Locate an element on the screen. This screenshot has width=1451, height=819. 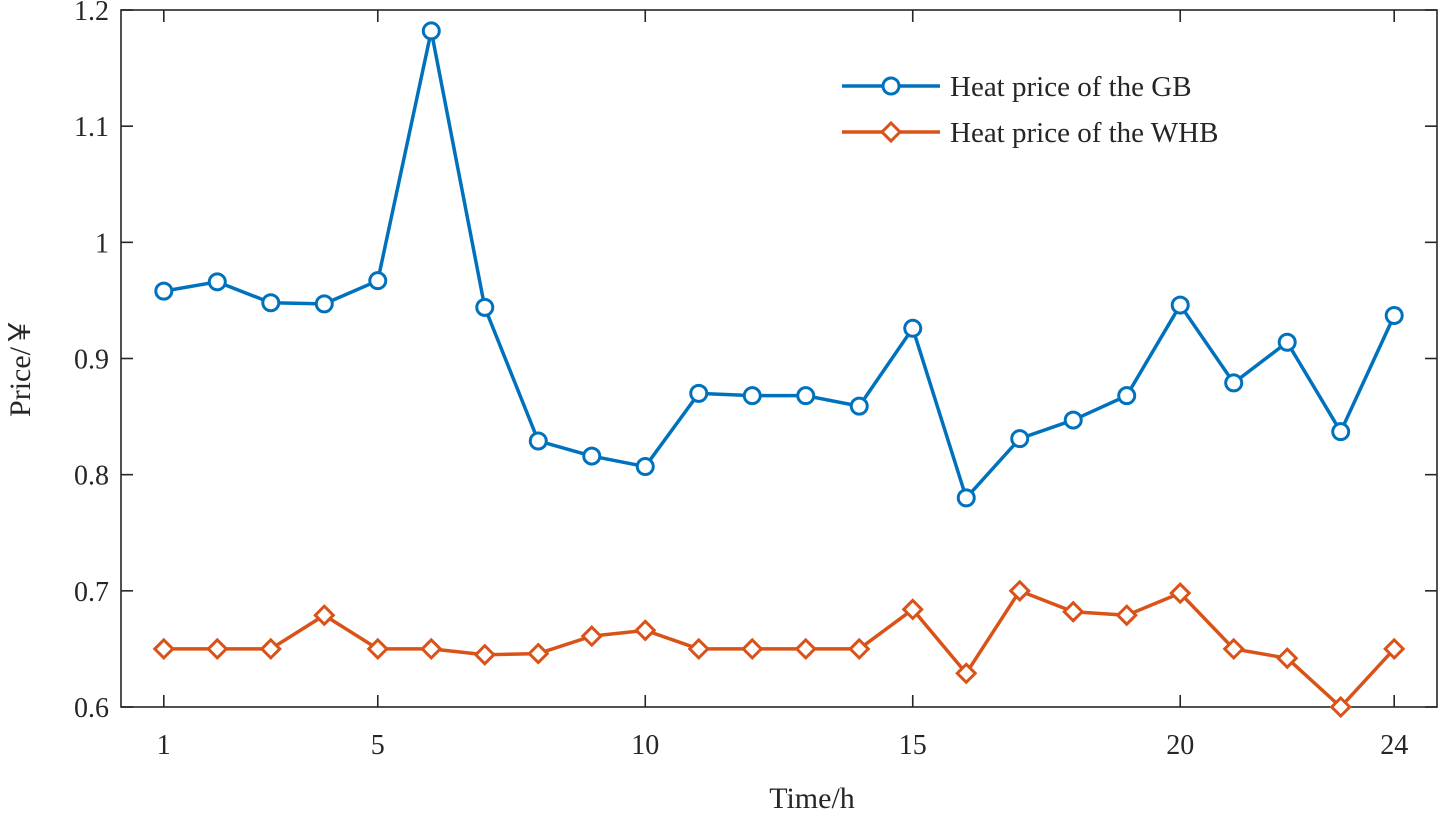
y-axis-title: Price/￥ is located at coordinates (20, 367).